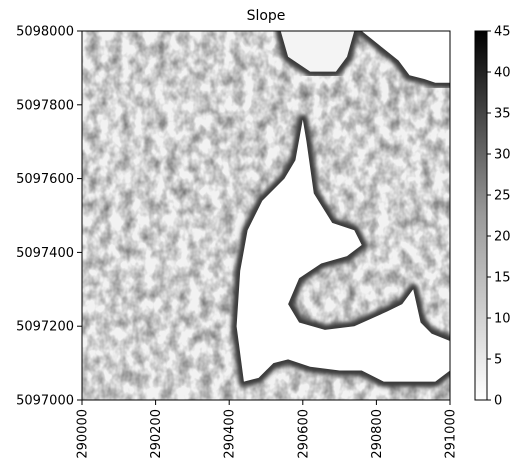 Image resolution: width=522 pixels, height=472 pixels. Describe the element at coordinates (45, 401) in the screenshot. I see `y-tick-label: 5097000` at that location.